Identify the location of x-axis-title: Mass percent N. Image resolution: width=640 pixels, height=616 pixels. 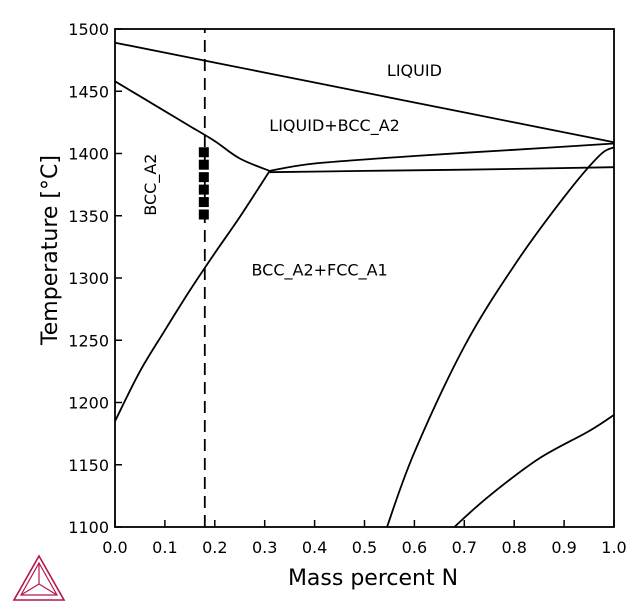
(373, 578).